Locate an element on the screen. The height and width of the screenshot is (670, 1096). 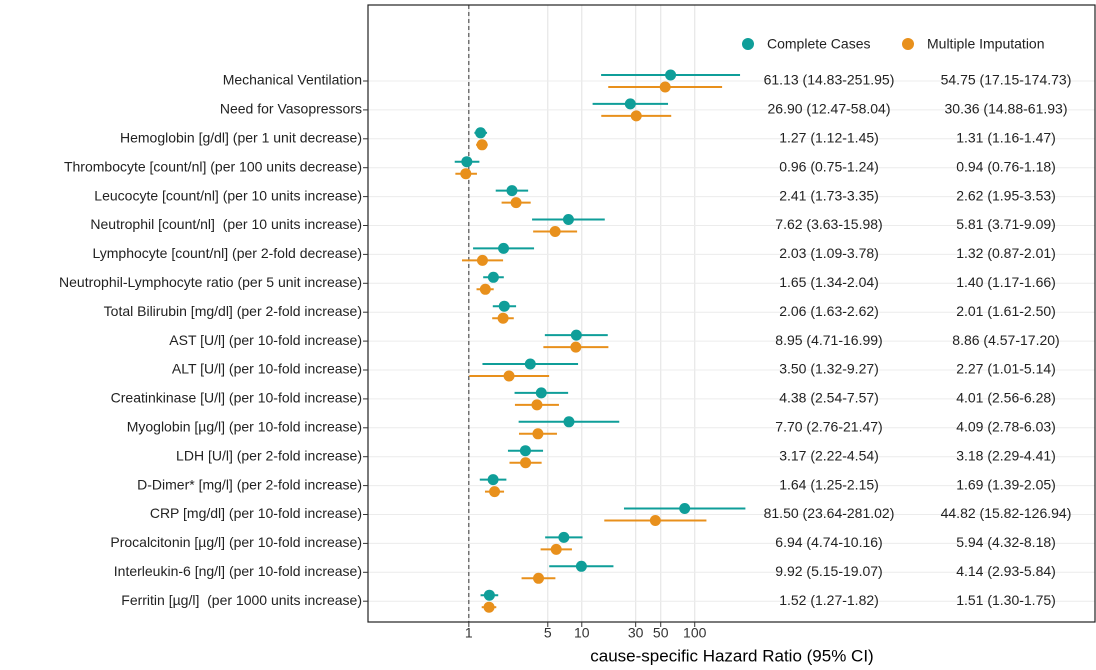
estimate-label: 5.81 (3.71-9.09) is located at coordinates (1006, 224).